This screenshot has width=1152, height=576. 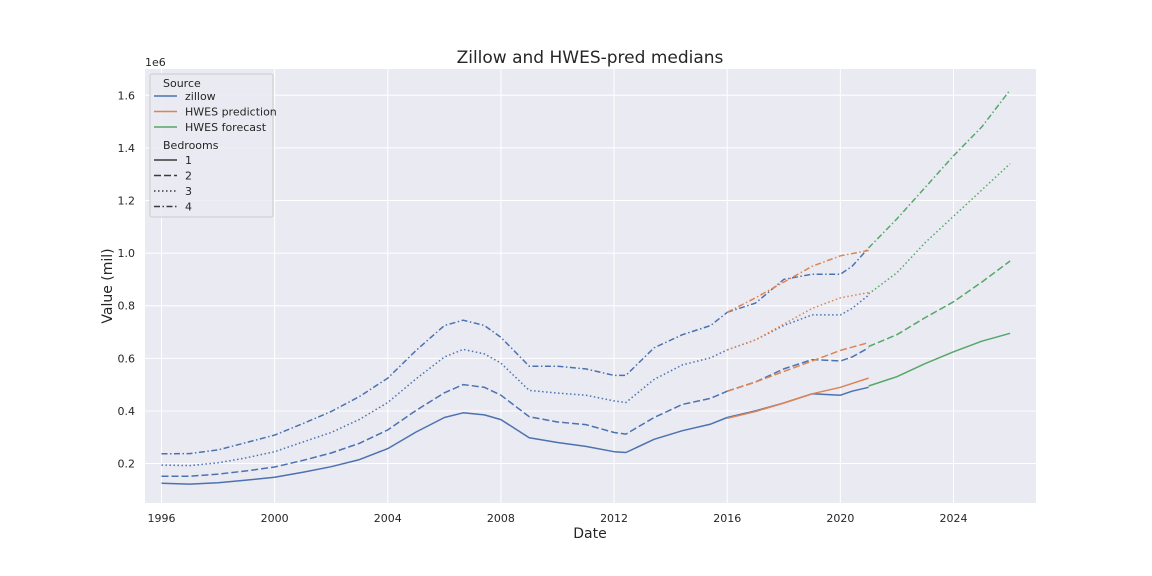 What do you see at coordinates (127, 358) in the screenshot?
I see `y-tick-label: 0.6` at bounding box center [127, 358].